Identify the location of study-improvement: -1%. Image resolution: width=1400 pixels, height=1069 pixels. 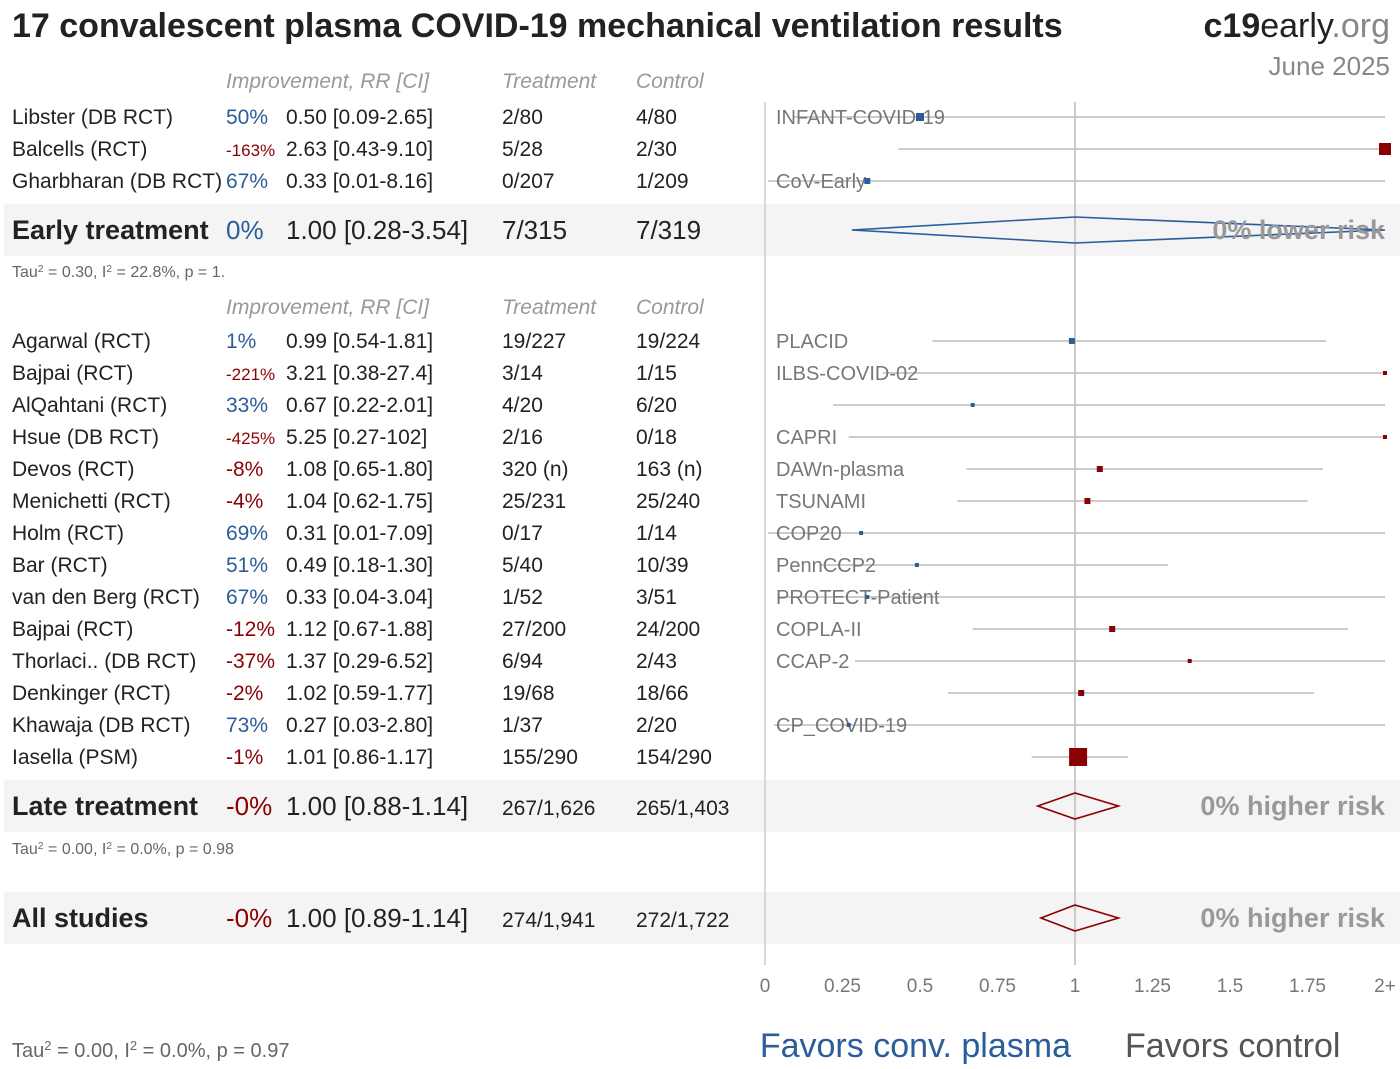
(244, 757).